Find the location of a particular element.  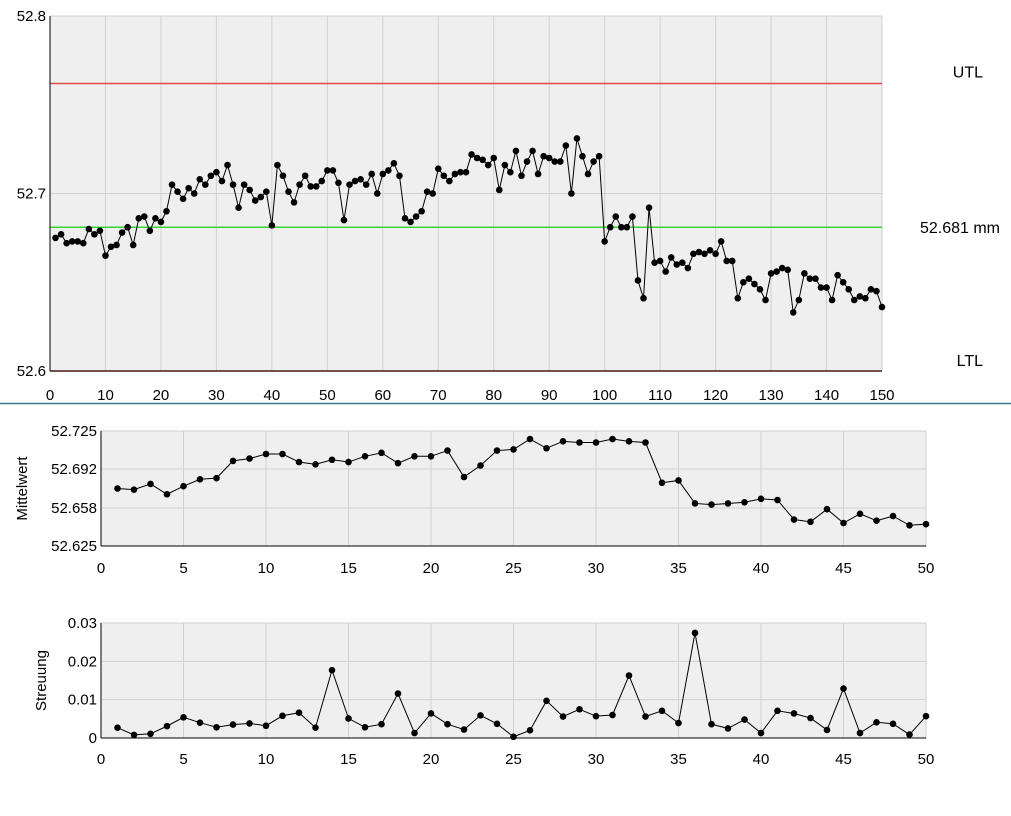

x-tick-label: 45 is located at coordinates (843, 568).